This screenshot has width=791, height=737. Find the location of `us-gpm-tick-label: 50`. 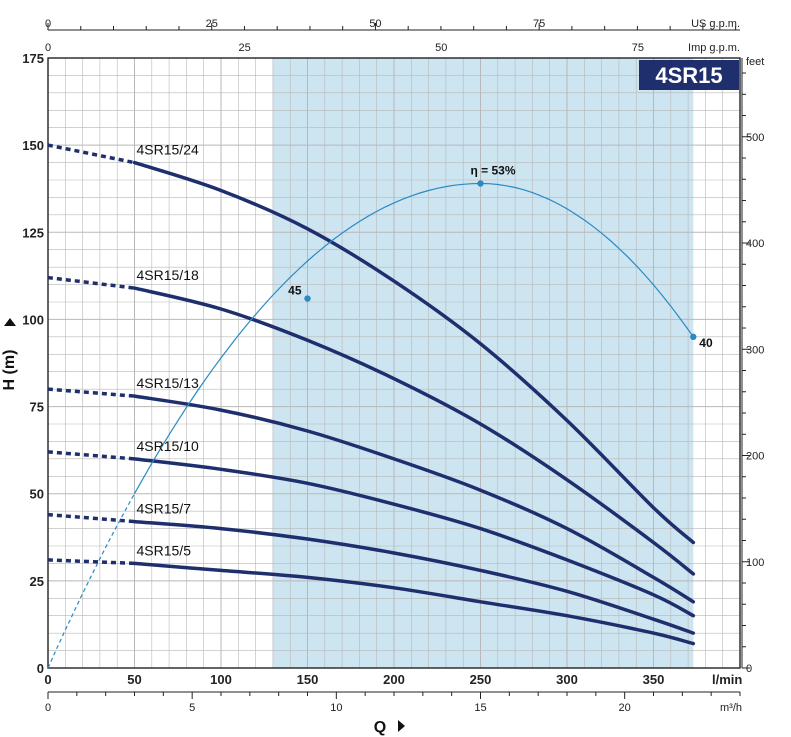

us-gpm-tick-label: 50 is located at coordinates (375, 24).